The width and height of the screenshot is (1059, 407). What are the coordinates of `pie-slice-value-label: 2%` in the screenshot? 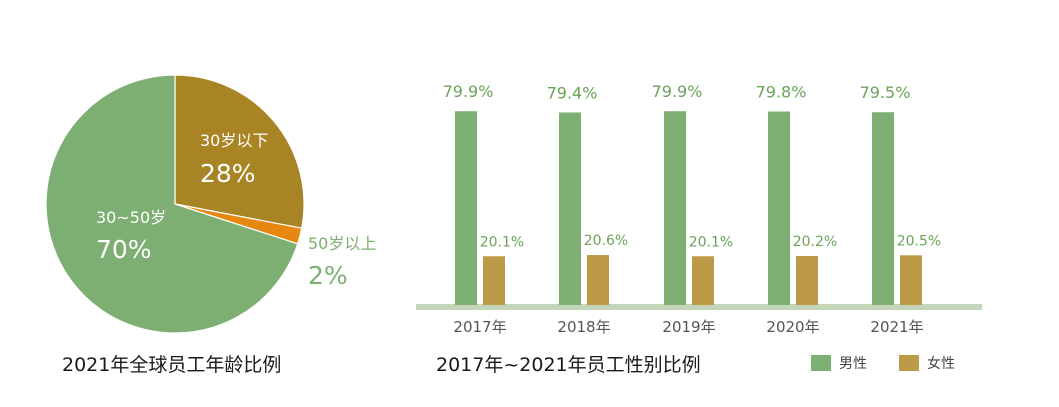 It's located at (328, 275).